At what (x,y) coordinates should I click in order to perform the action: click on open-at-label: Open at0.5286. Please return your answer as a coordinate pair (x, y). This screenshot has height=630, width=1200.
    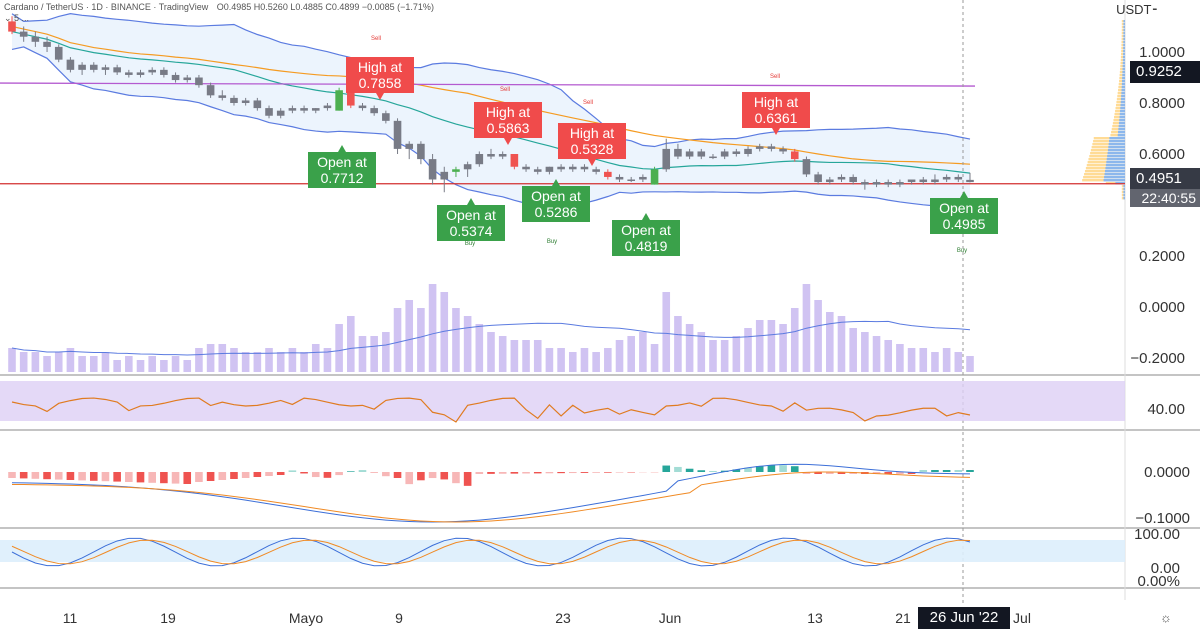
    Looking at the image, I should click on (556, 200).